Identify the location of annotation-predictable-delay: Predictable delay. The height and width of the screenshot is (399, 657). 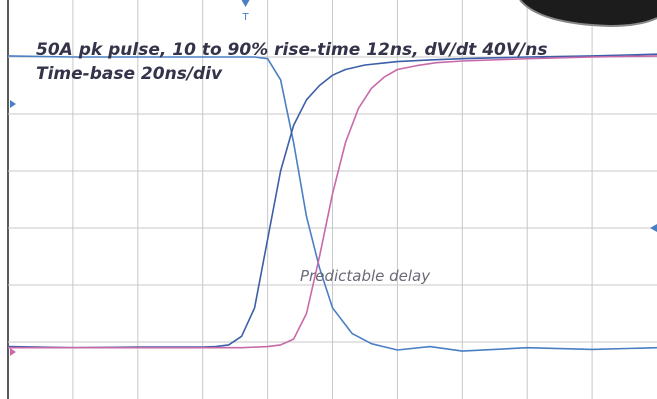
(365, 276).